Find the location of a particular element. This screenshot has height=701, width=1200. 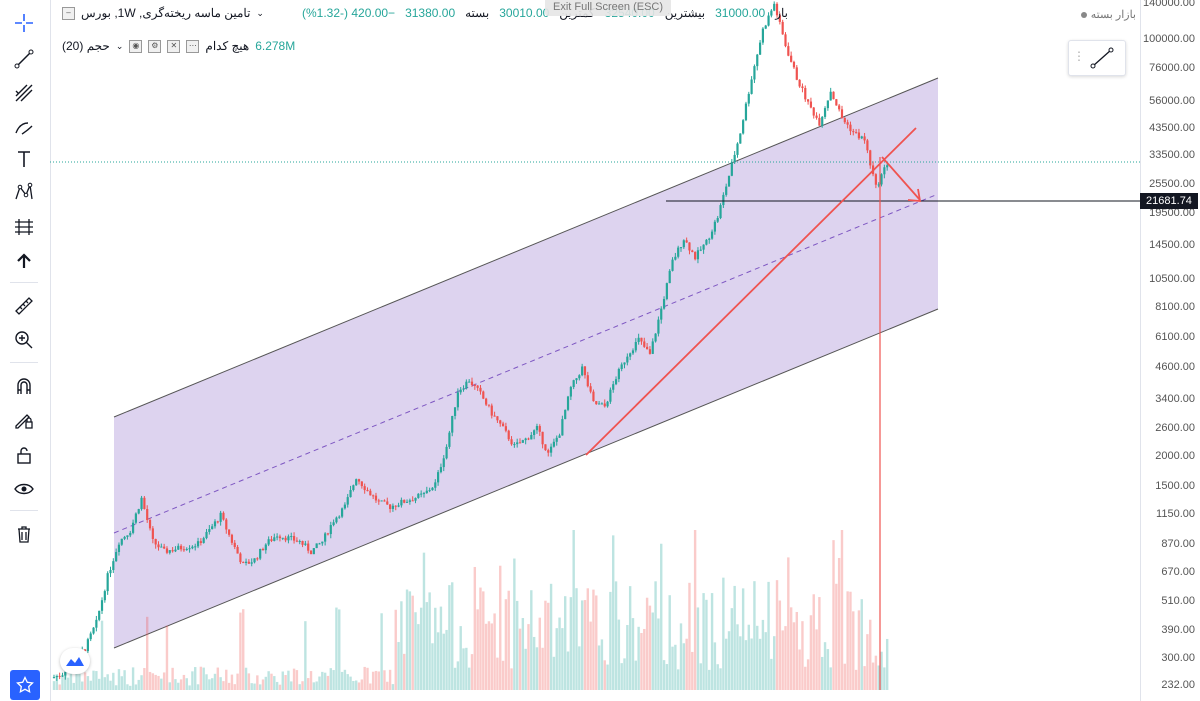

favorites-star-button is located at coordinates (25, 685).